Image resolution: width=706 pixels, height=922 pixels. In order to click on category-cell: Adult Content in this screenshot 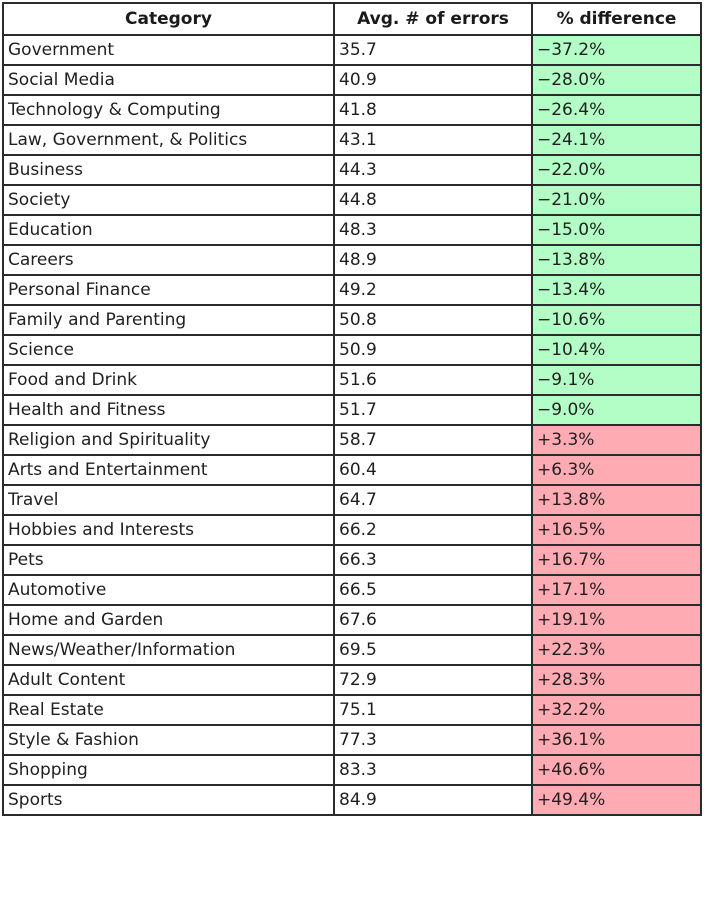, I will do `click(168, 680)`.